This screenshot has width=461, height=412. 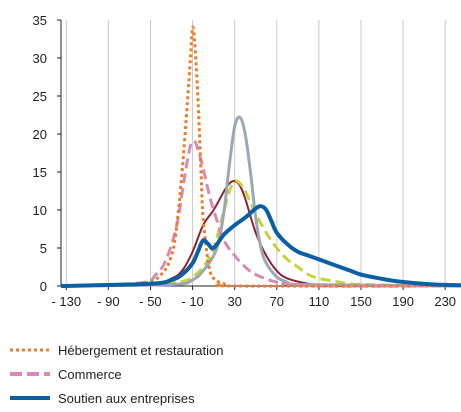 I want to click on x-tick-label: 150, so click(x=361, y=301).